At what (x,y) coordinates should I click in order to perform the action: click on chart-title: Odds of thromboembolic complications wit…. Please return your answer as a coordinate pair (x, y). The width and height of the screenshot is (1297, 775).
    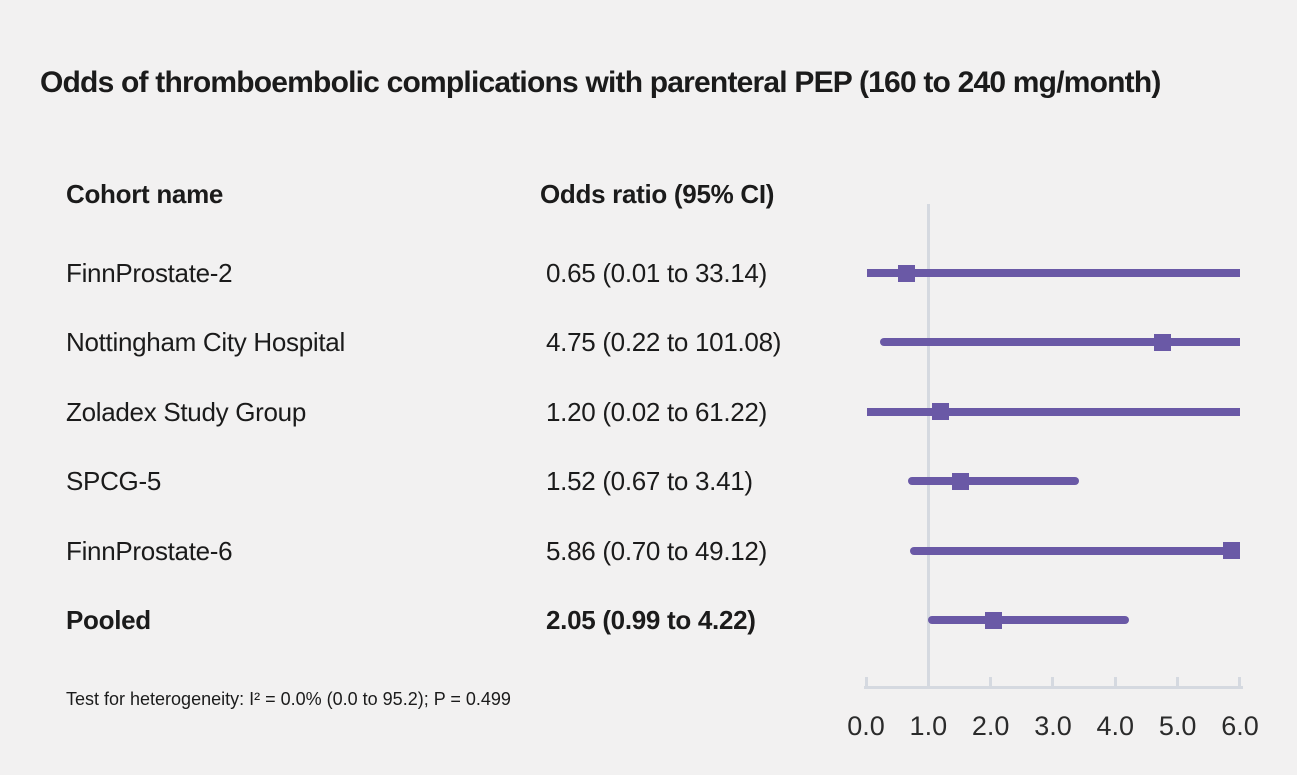
    Looking at the image, I should click on (600, 82).